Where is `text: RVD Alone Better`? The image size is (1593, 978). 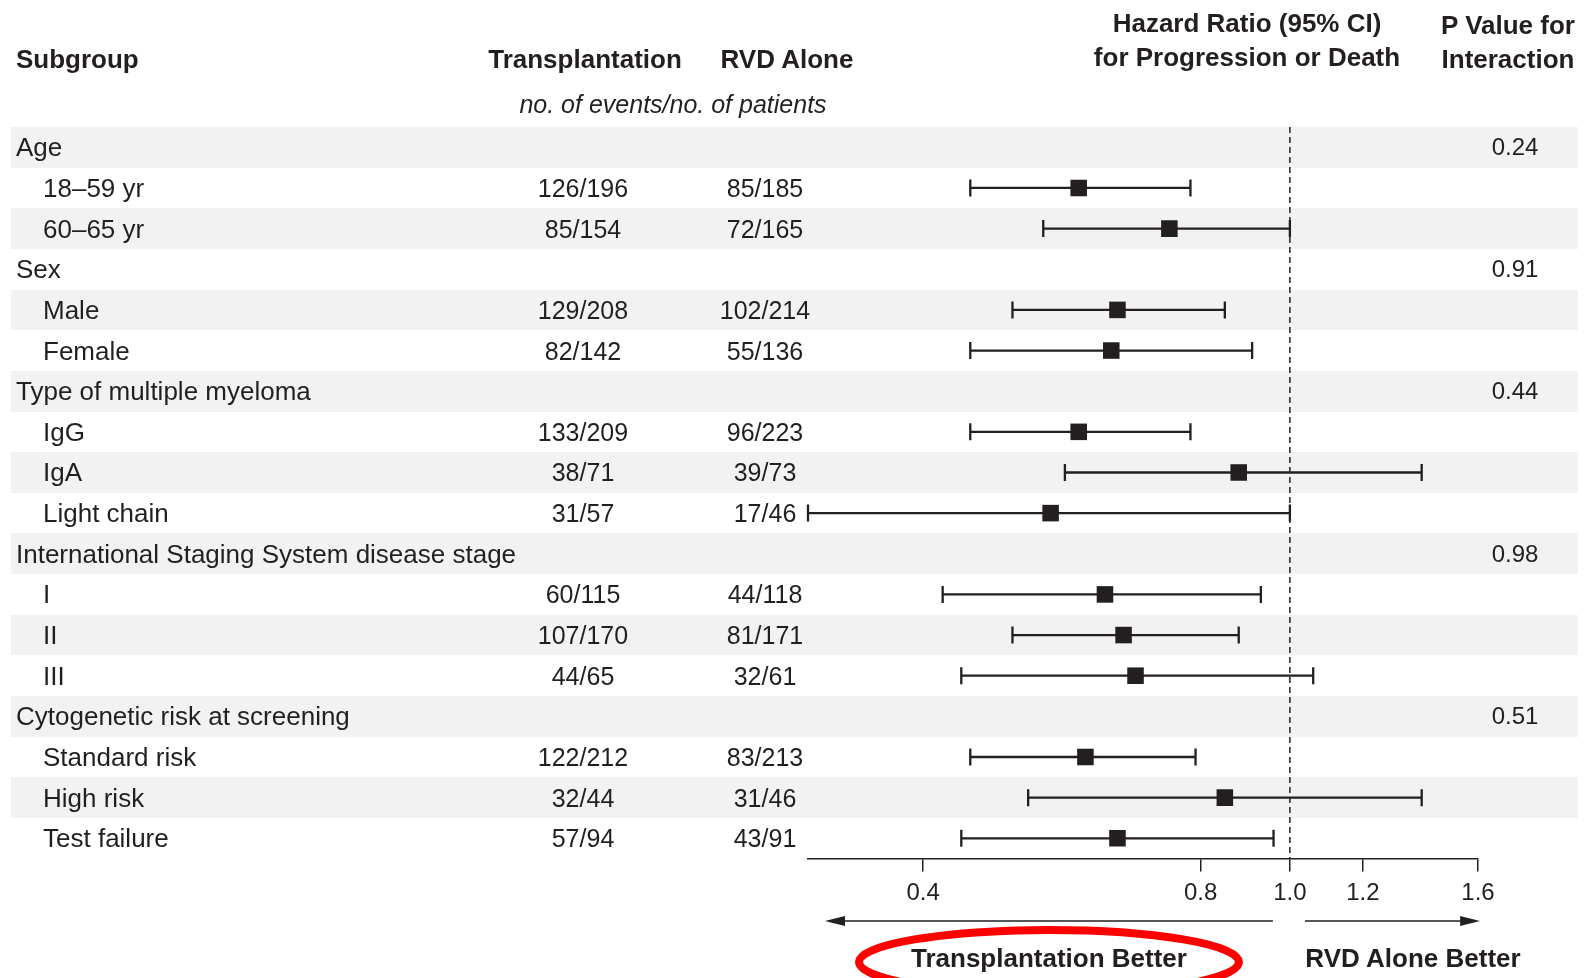 text: RVD Alone Better is located at coordinates (1413, 958).